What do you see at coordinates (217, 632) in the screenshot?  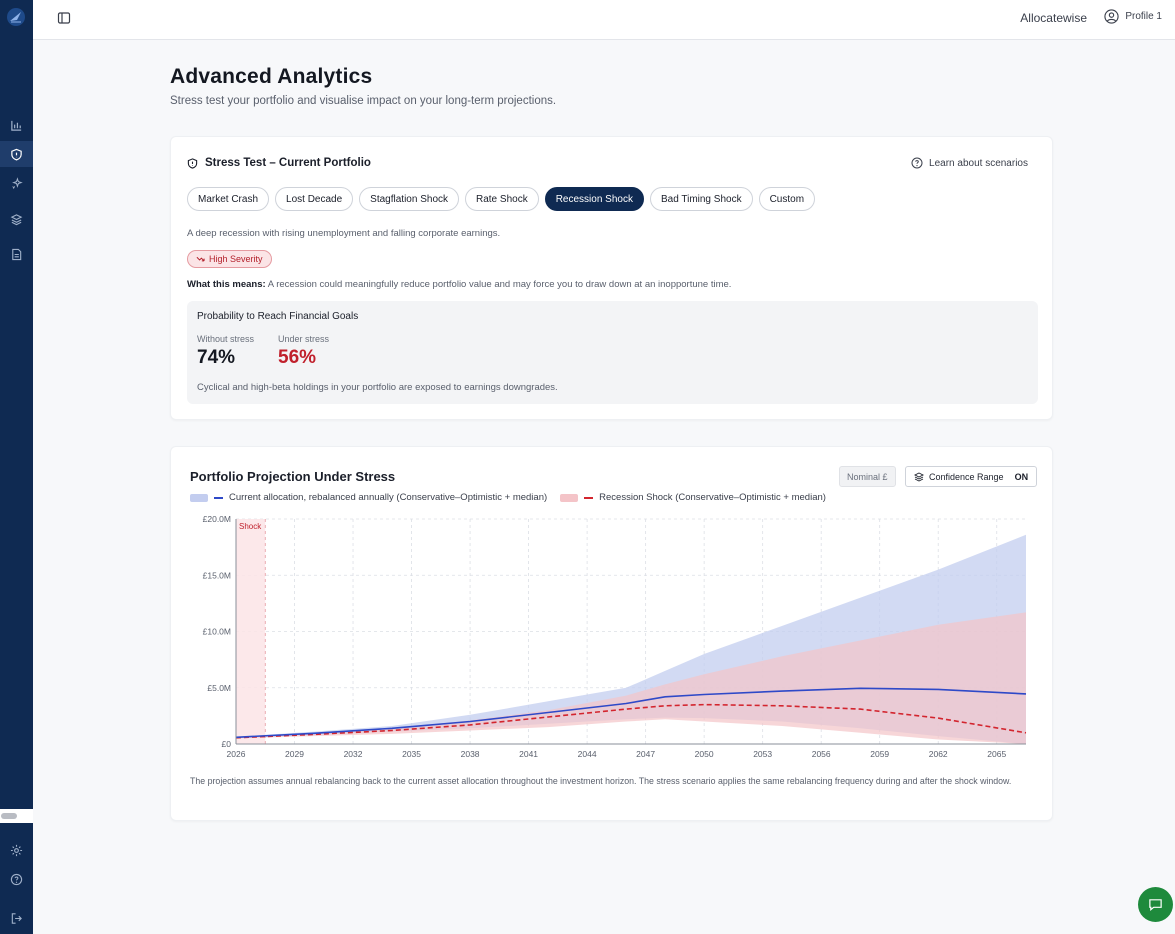 I see `y-tick-label: £10.0M` at bounding box center [217, 632].